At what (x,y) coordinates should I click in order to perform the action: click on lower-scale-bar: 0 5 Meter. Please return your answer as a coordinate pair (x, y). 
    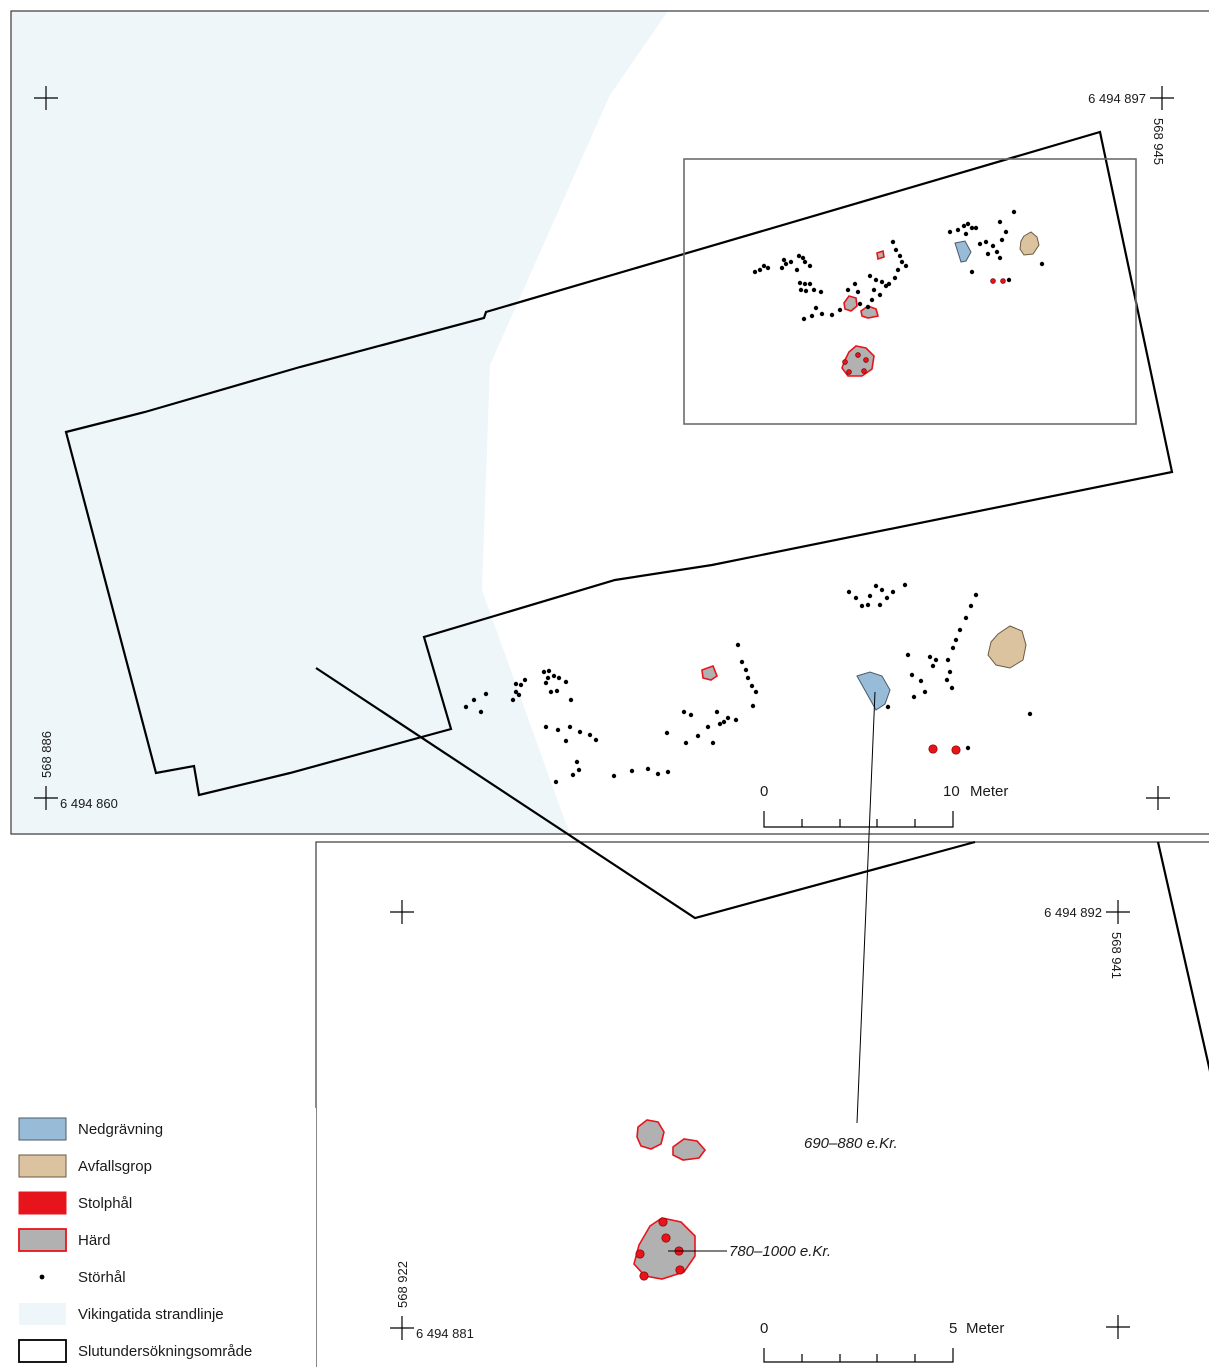
    Looking at the image, I should click on (882, 1341).